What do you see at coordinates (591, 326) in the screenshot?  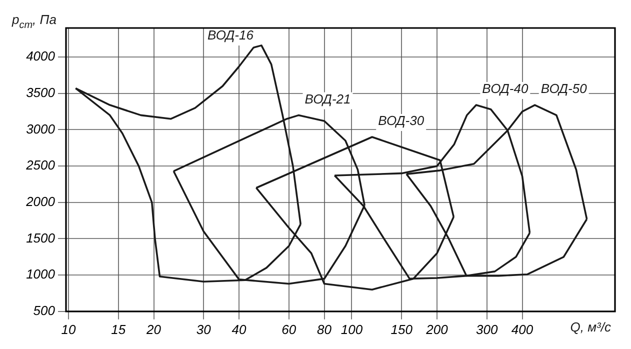 I see `x-axis-title: Q, м³/с` at bounding box center [591, 326].